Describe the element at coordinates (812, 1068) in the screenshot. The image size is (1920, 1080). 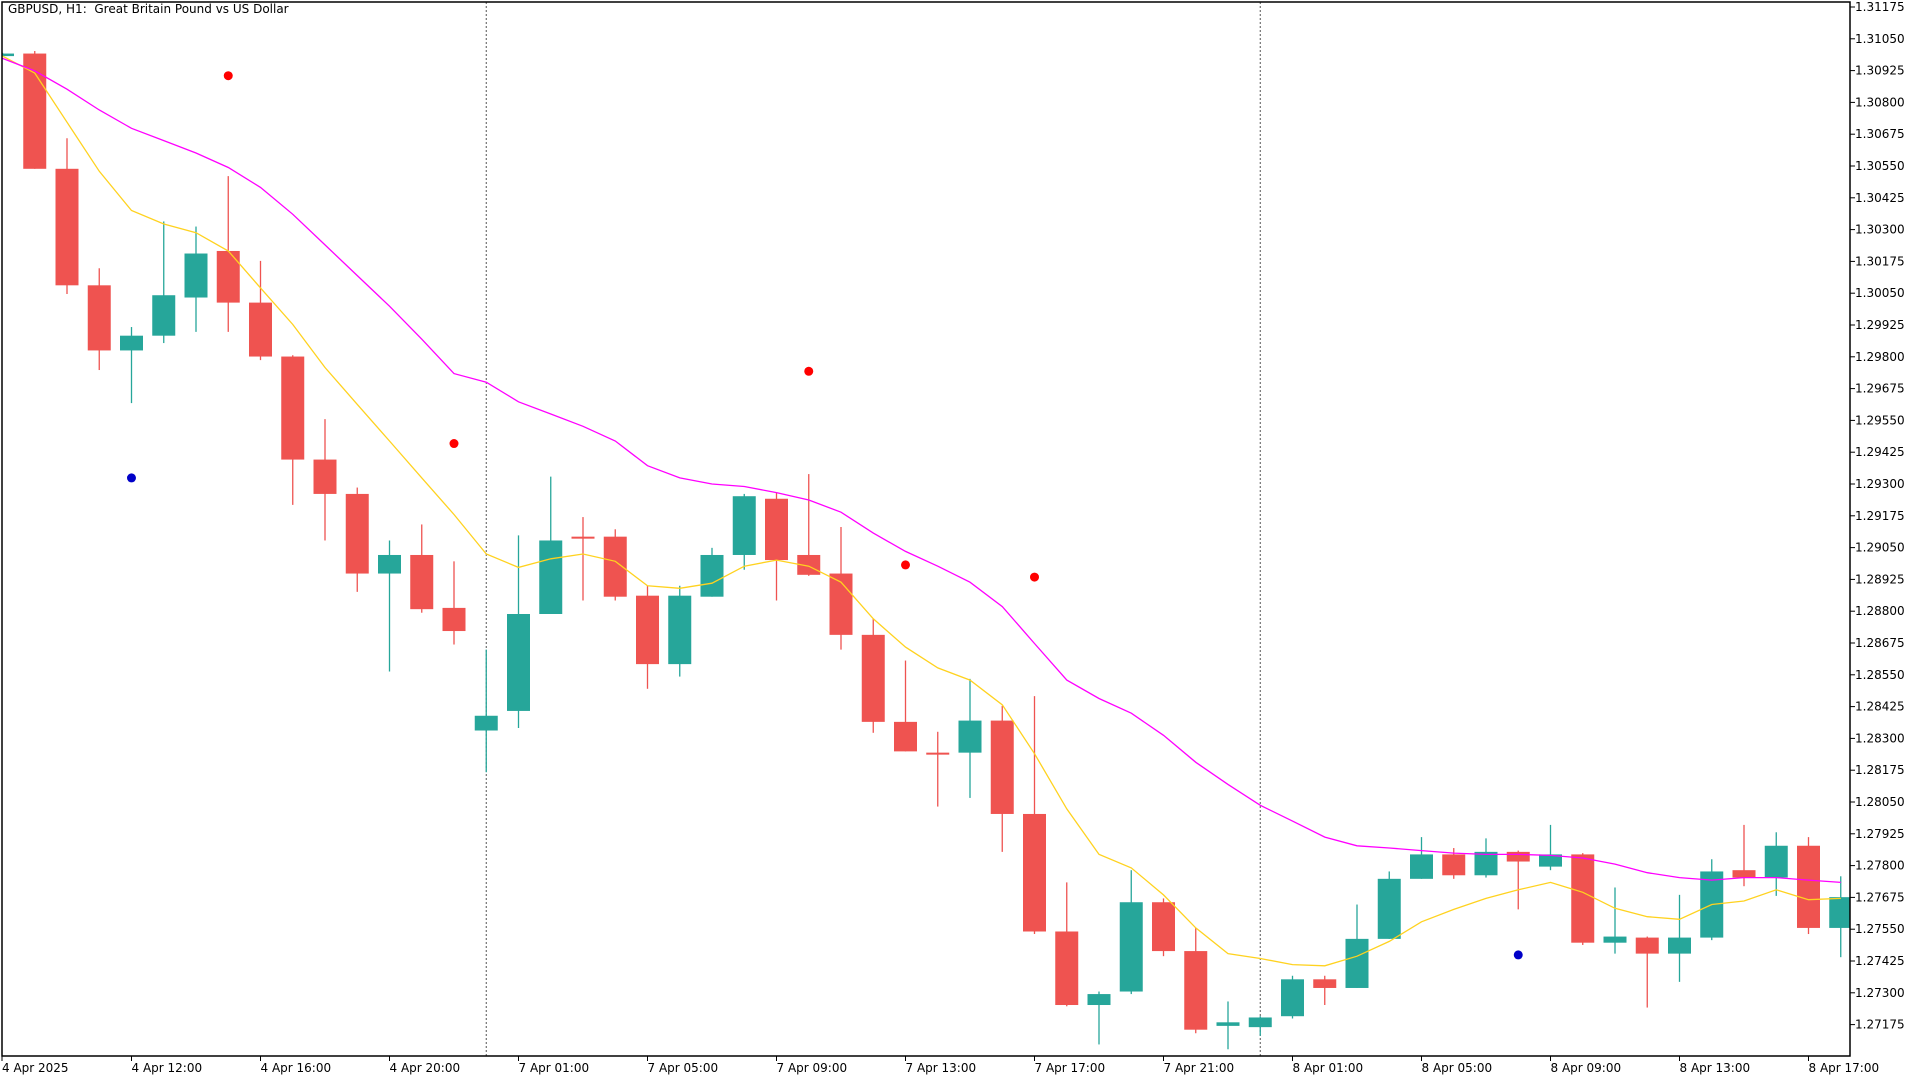
I see `x-tick-label: 7 Apr 09:00` at that location.